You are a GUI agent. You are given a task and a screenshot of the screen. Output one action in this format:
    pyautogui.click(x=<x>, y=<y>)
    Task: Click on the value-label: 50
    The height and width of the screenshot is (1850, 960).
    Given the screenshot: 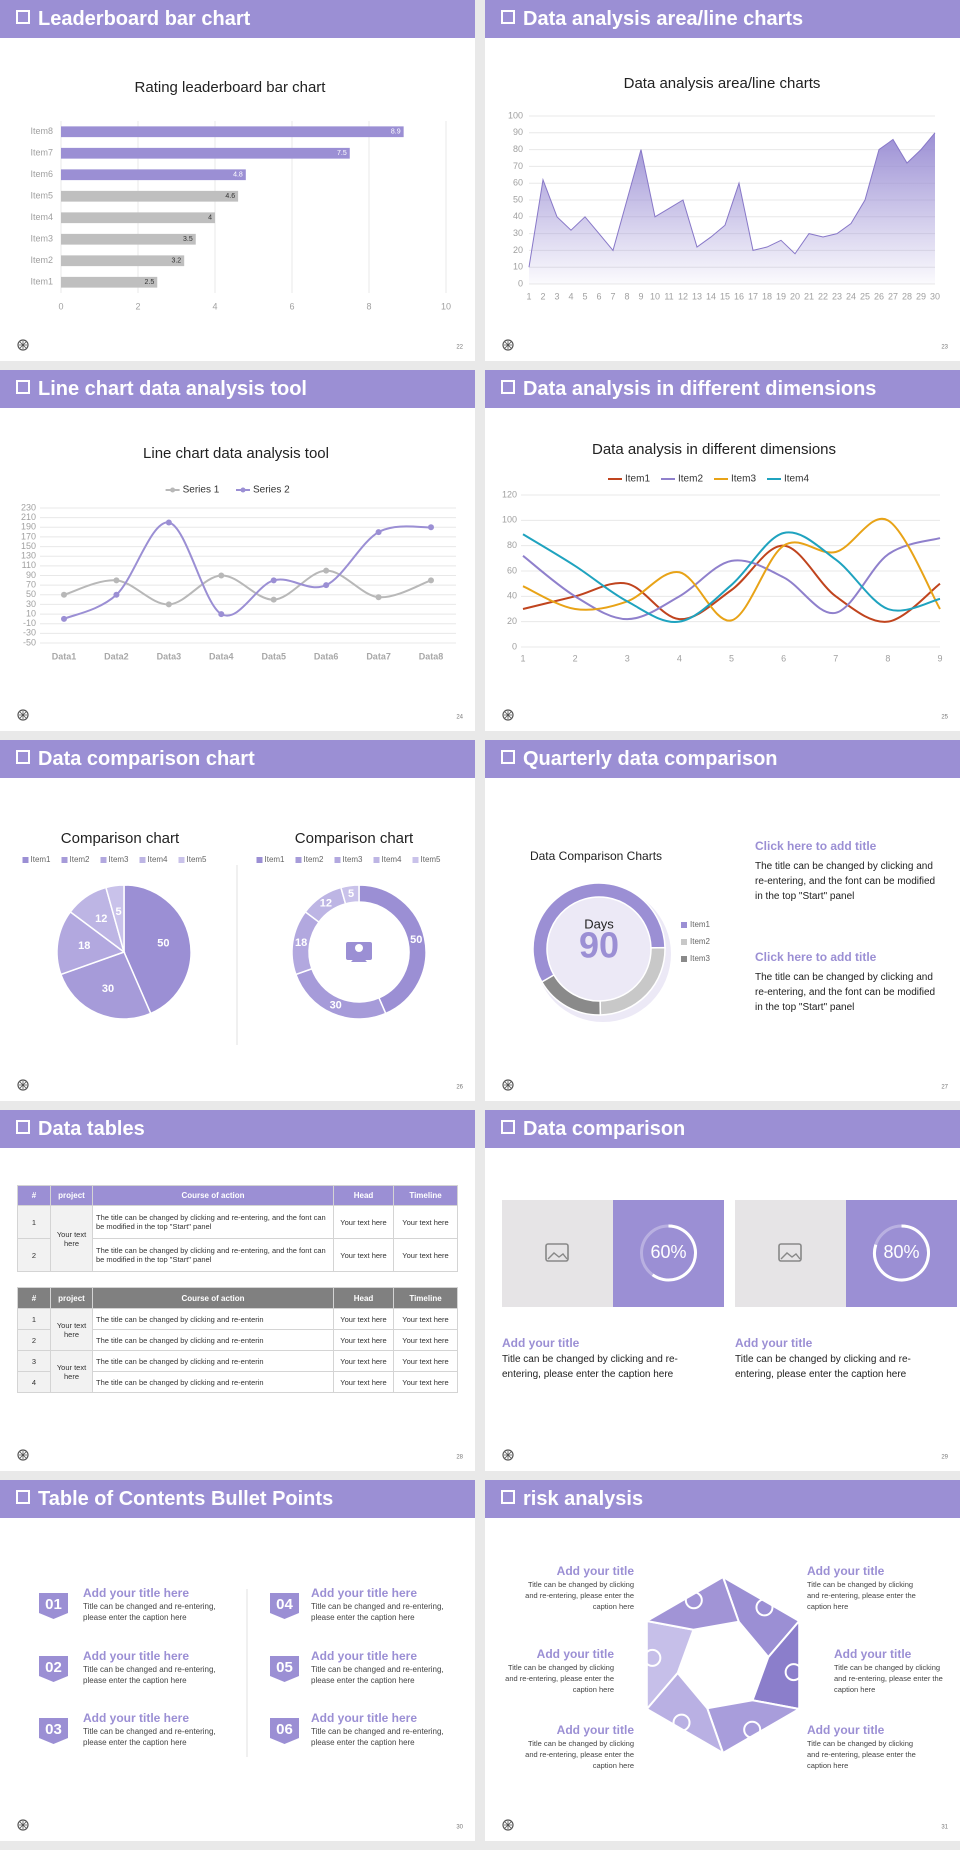 What is the action you would take?
    pyautogui.click(x=416, y=940)
    